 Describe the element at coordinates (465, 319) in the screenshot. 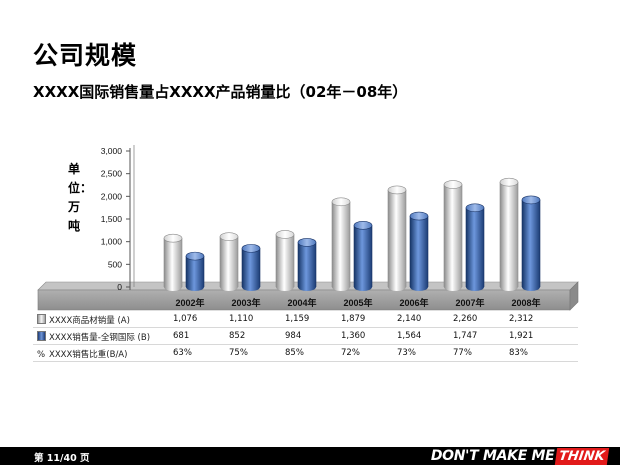

I see `table-cell: 2,260` at that location.